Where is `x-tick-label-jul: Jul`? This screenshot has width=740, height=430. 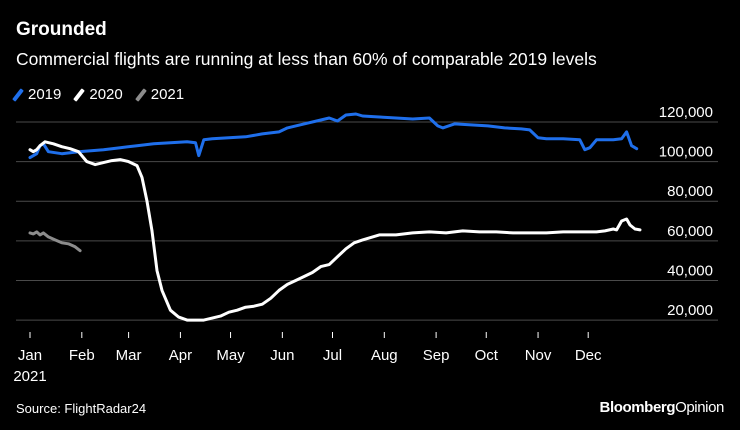 x-tick-label-jul: Jul is located at coordinates (332, 355).